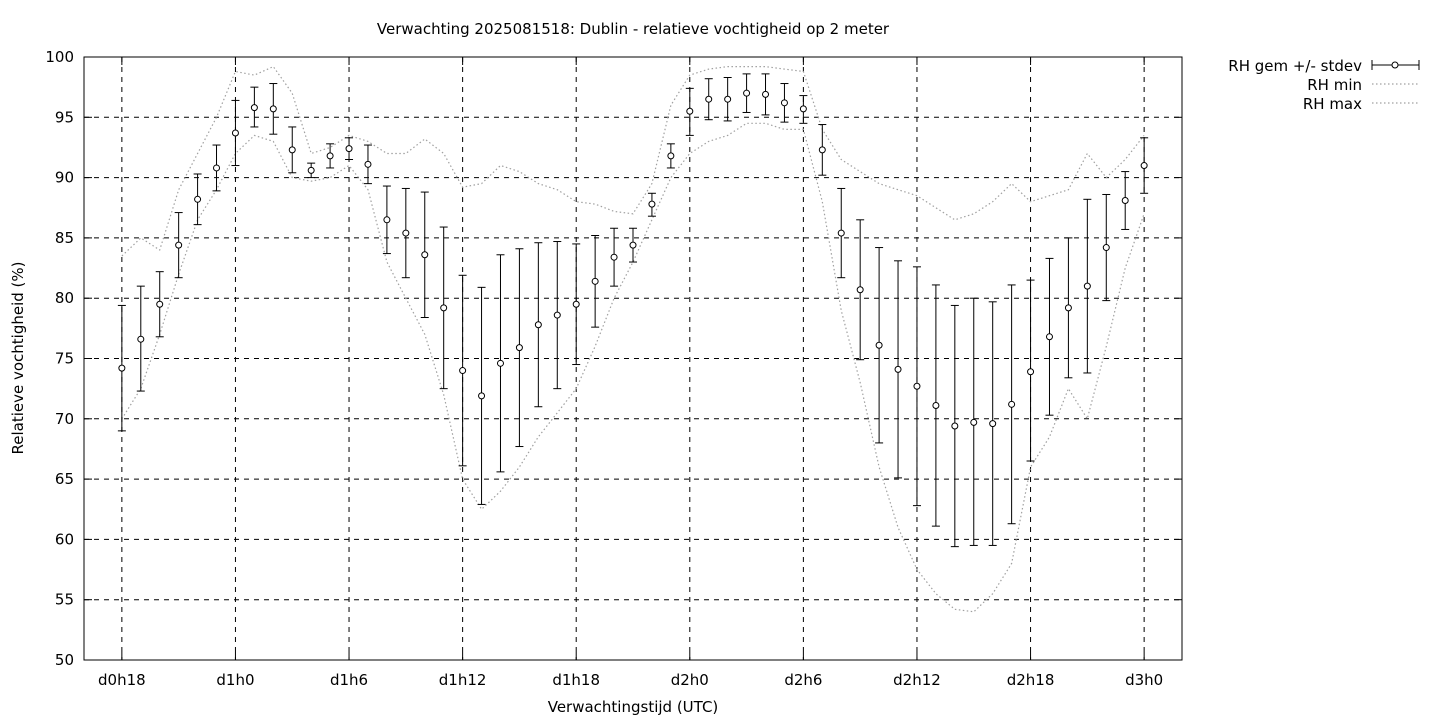 The height and width of the screenshot is (720, 1440). Describe the element at coordinates (1295, 66) in the screenshot. I see `legend-entry-mean: RH gem +/- stdev` at that location.